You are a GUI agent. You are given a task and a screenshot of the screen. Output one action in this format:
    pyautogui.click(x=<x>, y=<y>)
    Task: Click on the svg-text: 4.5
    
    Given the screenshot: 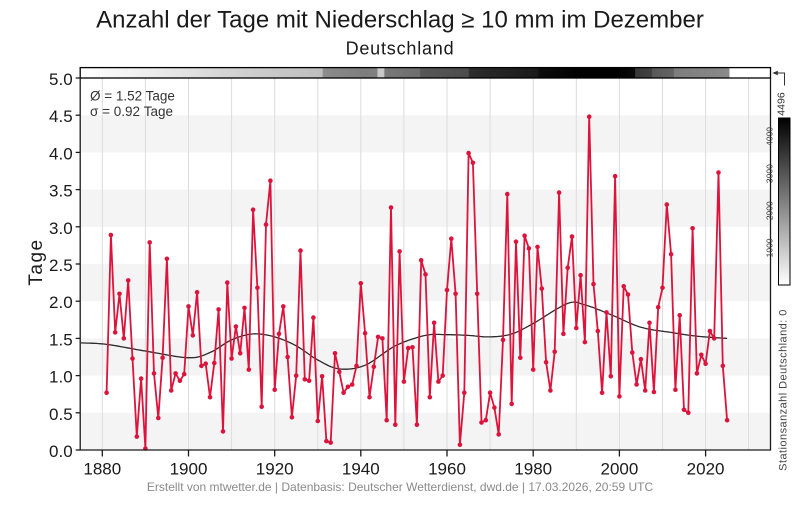 What is the action you would take?
    pyautogui.click(x=61, y=116)
    